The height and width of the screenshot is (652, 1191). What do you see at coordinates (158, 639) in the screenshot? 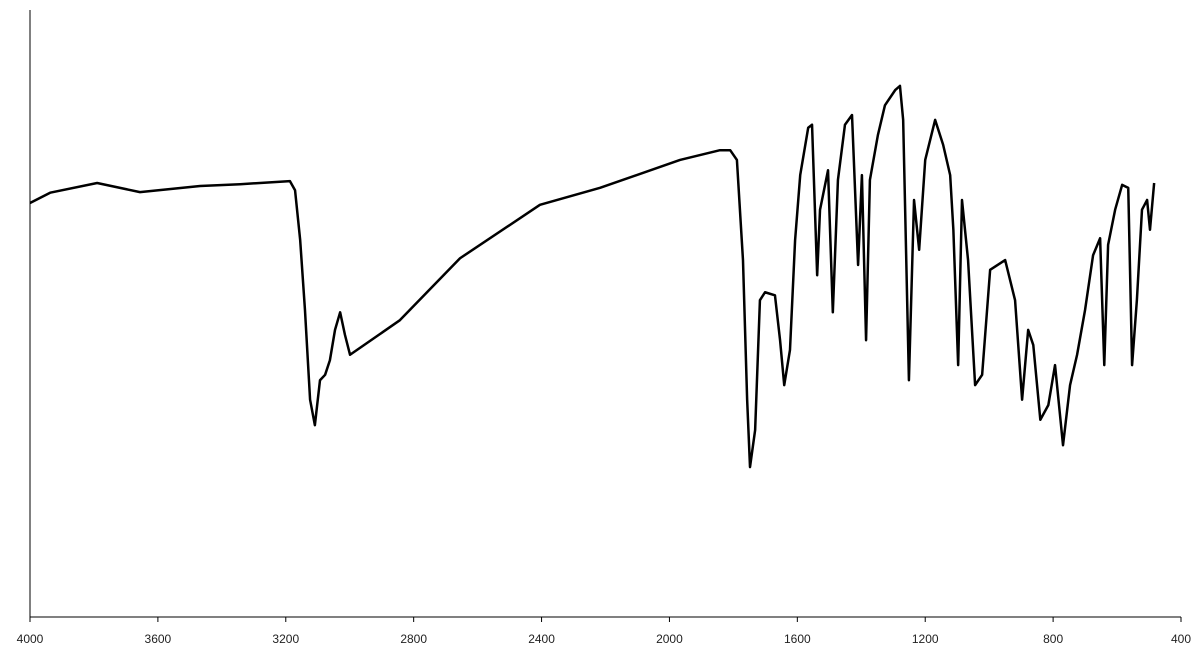
I see `x-tick-label: 3600` at bounding box center [158, 639].